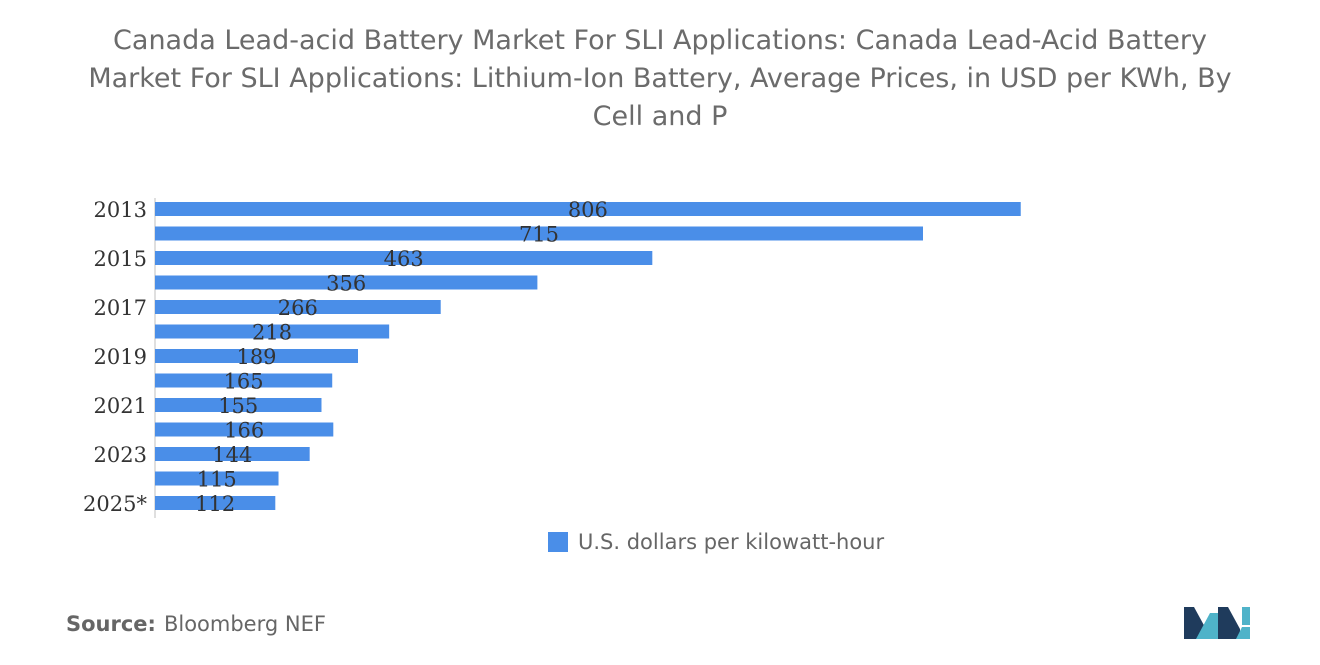 The height and width of the screenshot is (665, 1320). I want to click on bar-2015, so click(404, 258).